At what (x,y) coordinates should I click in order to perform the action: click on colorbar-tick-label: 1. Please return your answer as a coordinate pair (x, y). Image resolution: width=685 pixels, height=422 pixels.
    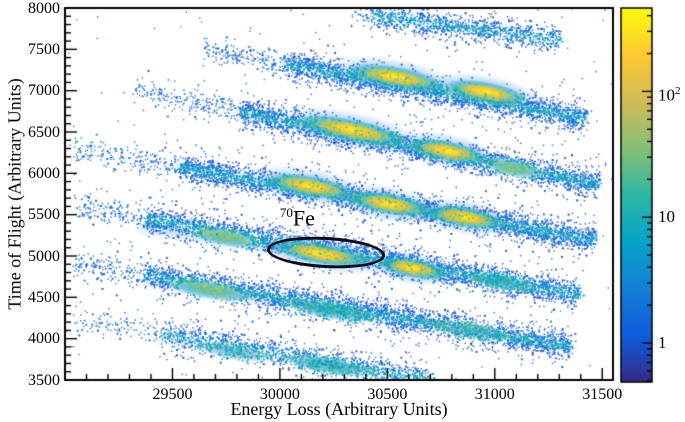
    Looking at the image, I should click on (662, 343).